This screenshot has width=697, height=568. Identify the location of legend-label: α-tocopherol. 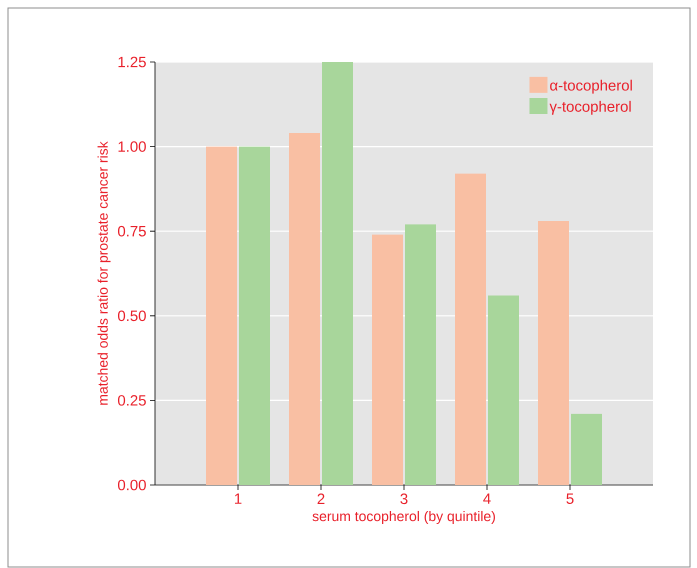
(591, 87).